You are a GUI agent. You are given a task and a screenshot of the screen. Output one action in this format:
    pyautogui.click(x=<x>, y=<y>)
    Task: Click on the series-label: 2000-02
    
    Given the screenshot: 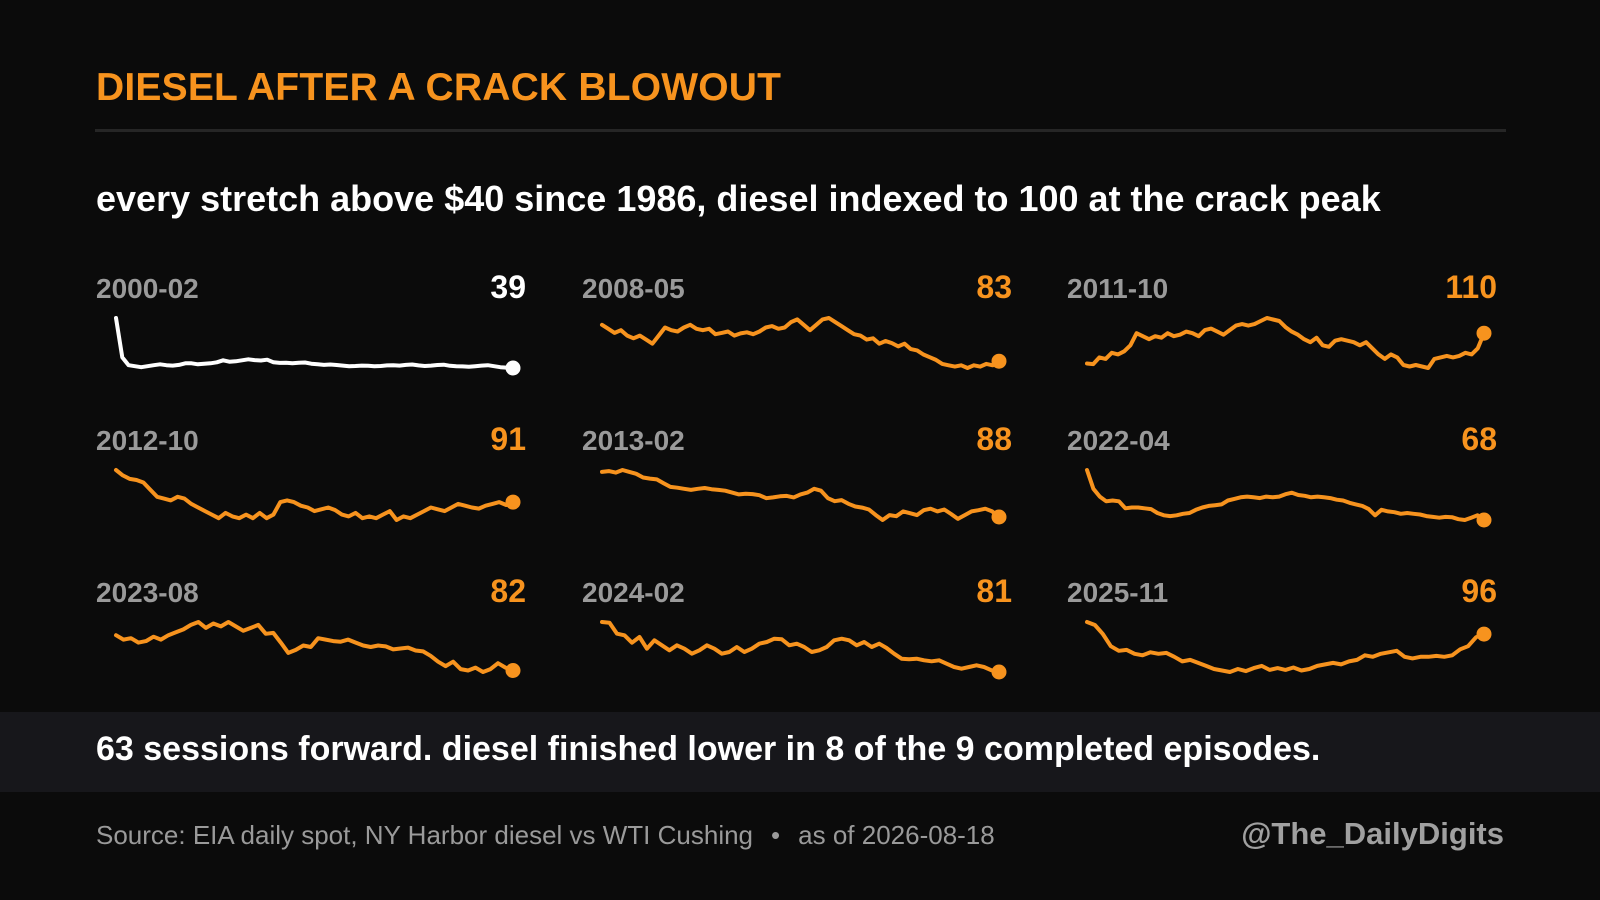 What is the action you would take?
    pyautogui.click(x=147, y=288)
    